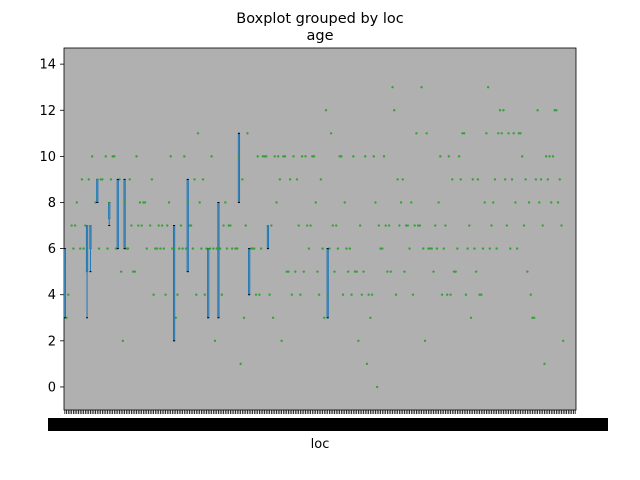  Describe the element at coordinates (319, 36) in the screenshot. I see `chart-title: age` at that location.